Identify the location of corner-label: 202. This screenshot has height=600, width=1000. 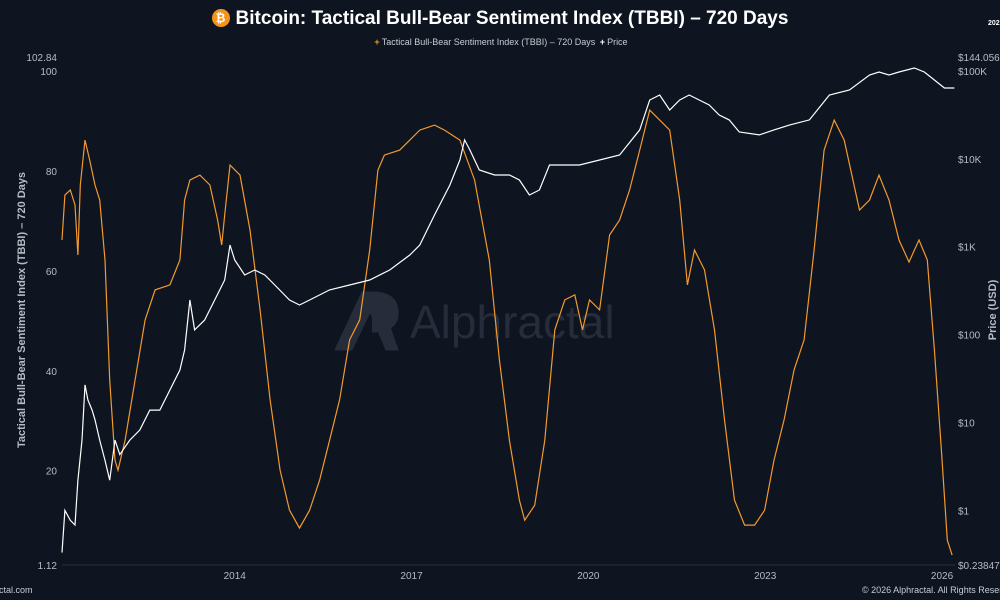
(994, 23).